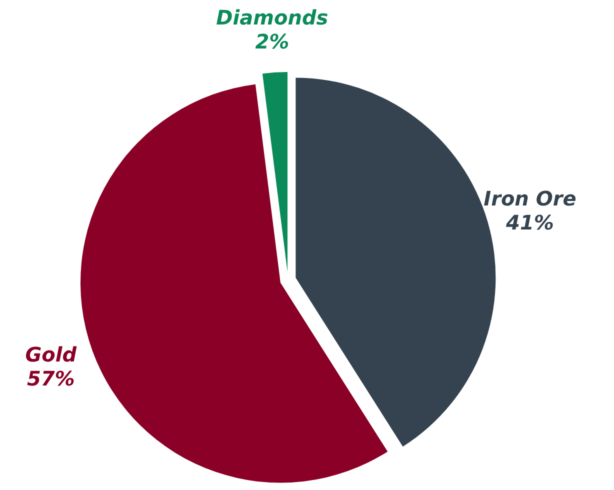  What do you see at coordinates (272, 17) in the screenshot?
I see `slice-label: Diamonds` at bounding box center [272, 17].